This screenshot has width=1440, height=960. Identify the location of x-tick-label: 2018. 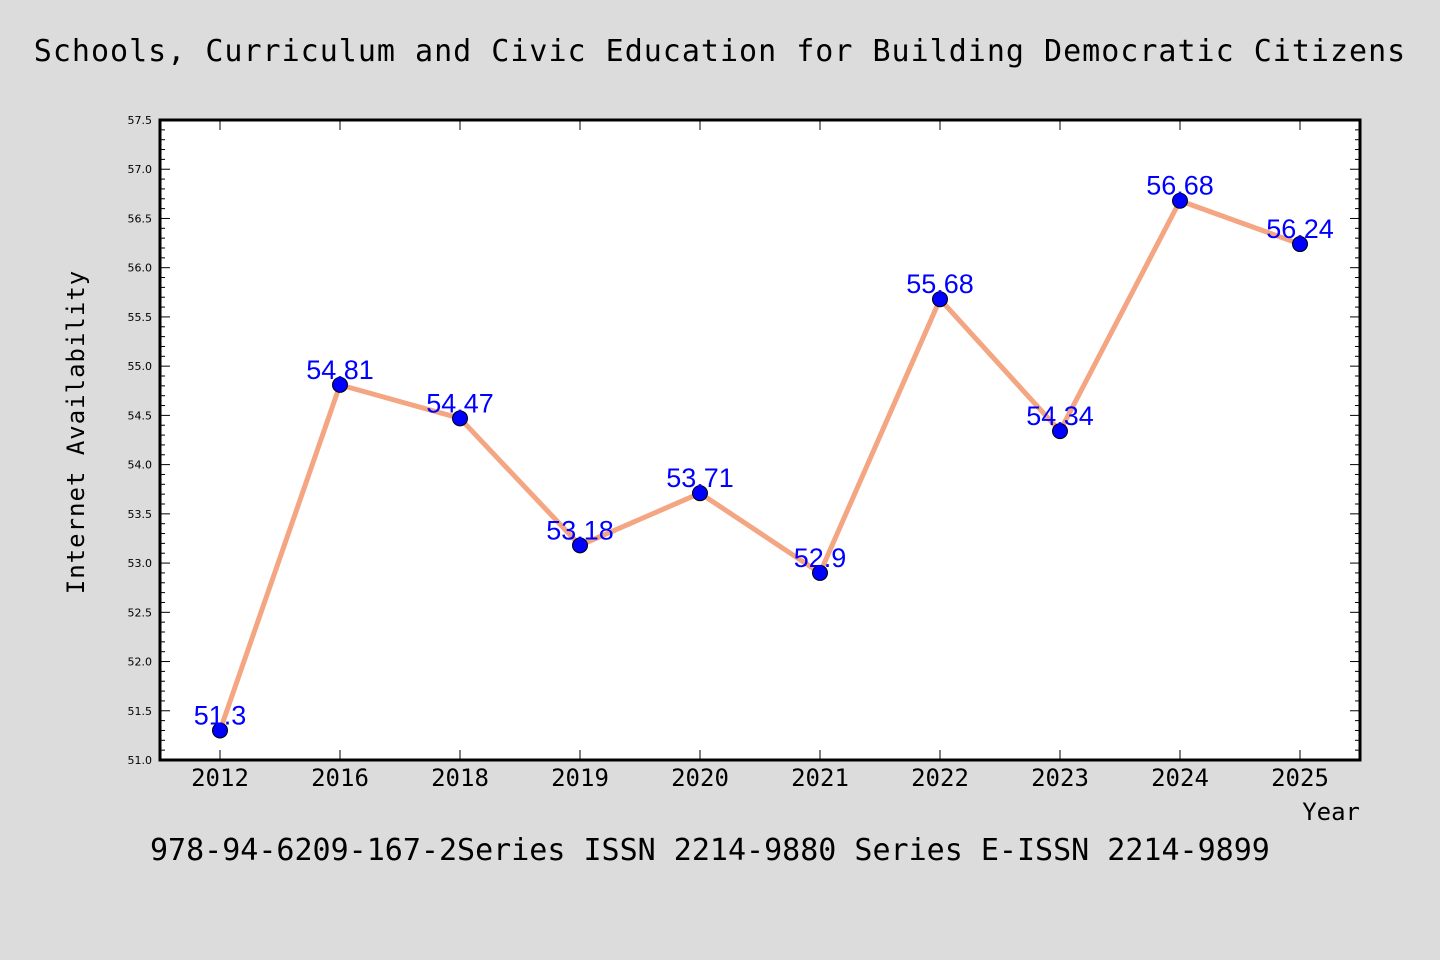
(460, 778).